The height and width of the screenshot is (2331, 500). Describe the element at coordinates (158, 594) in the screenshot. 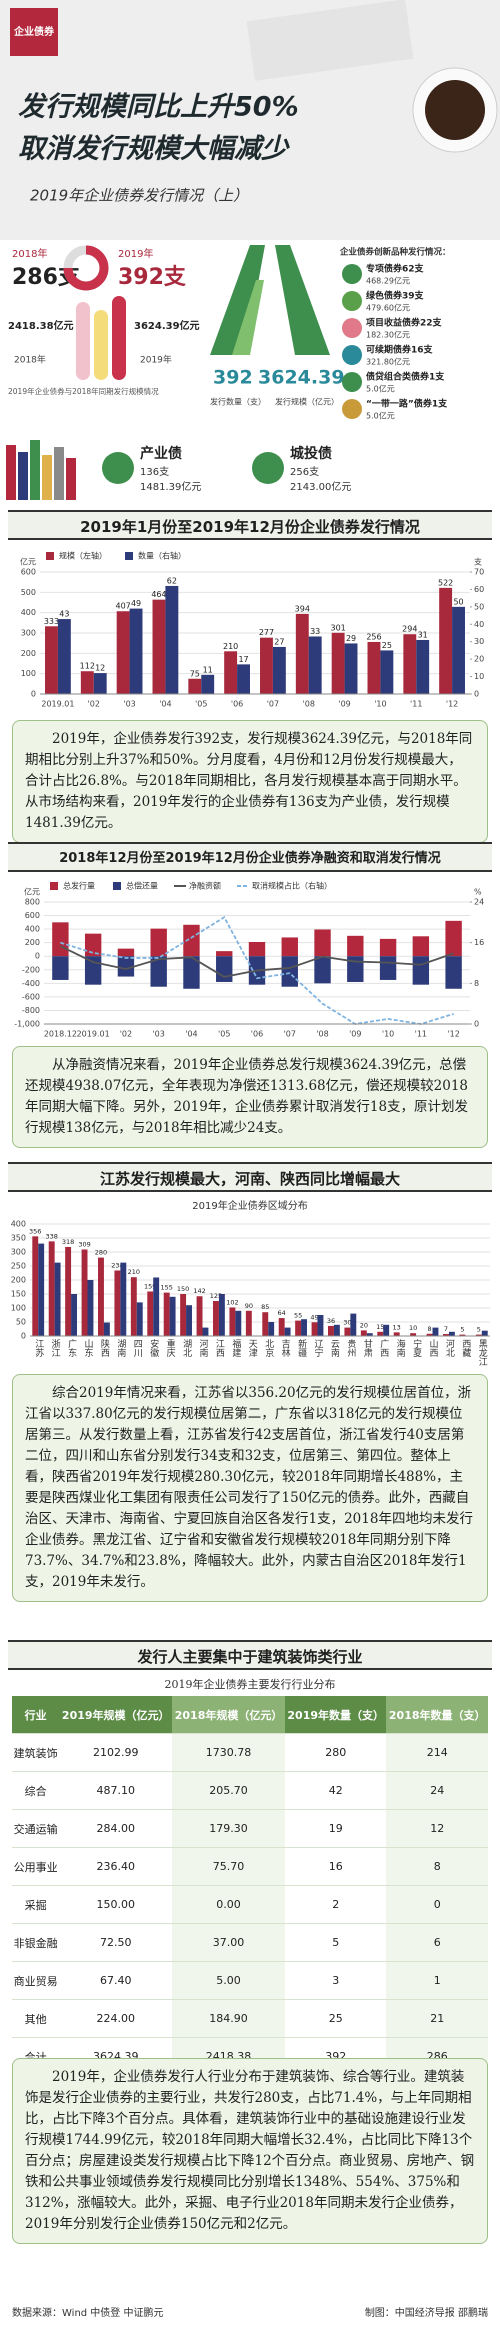

I see `data-label: 464` at that location.